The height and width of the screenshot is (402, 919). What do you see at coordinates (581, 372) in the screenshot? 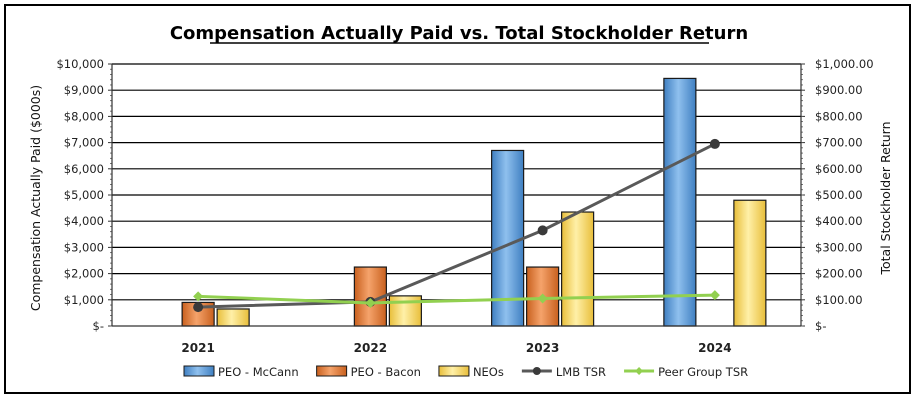
I see `legend-label: LMB TSR` at bounding box center [581, 372].